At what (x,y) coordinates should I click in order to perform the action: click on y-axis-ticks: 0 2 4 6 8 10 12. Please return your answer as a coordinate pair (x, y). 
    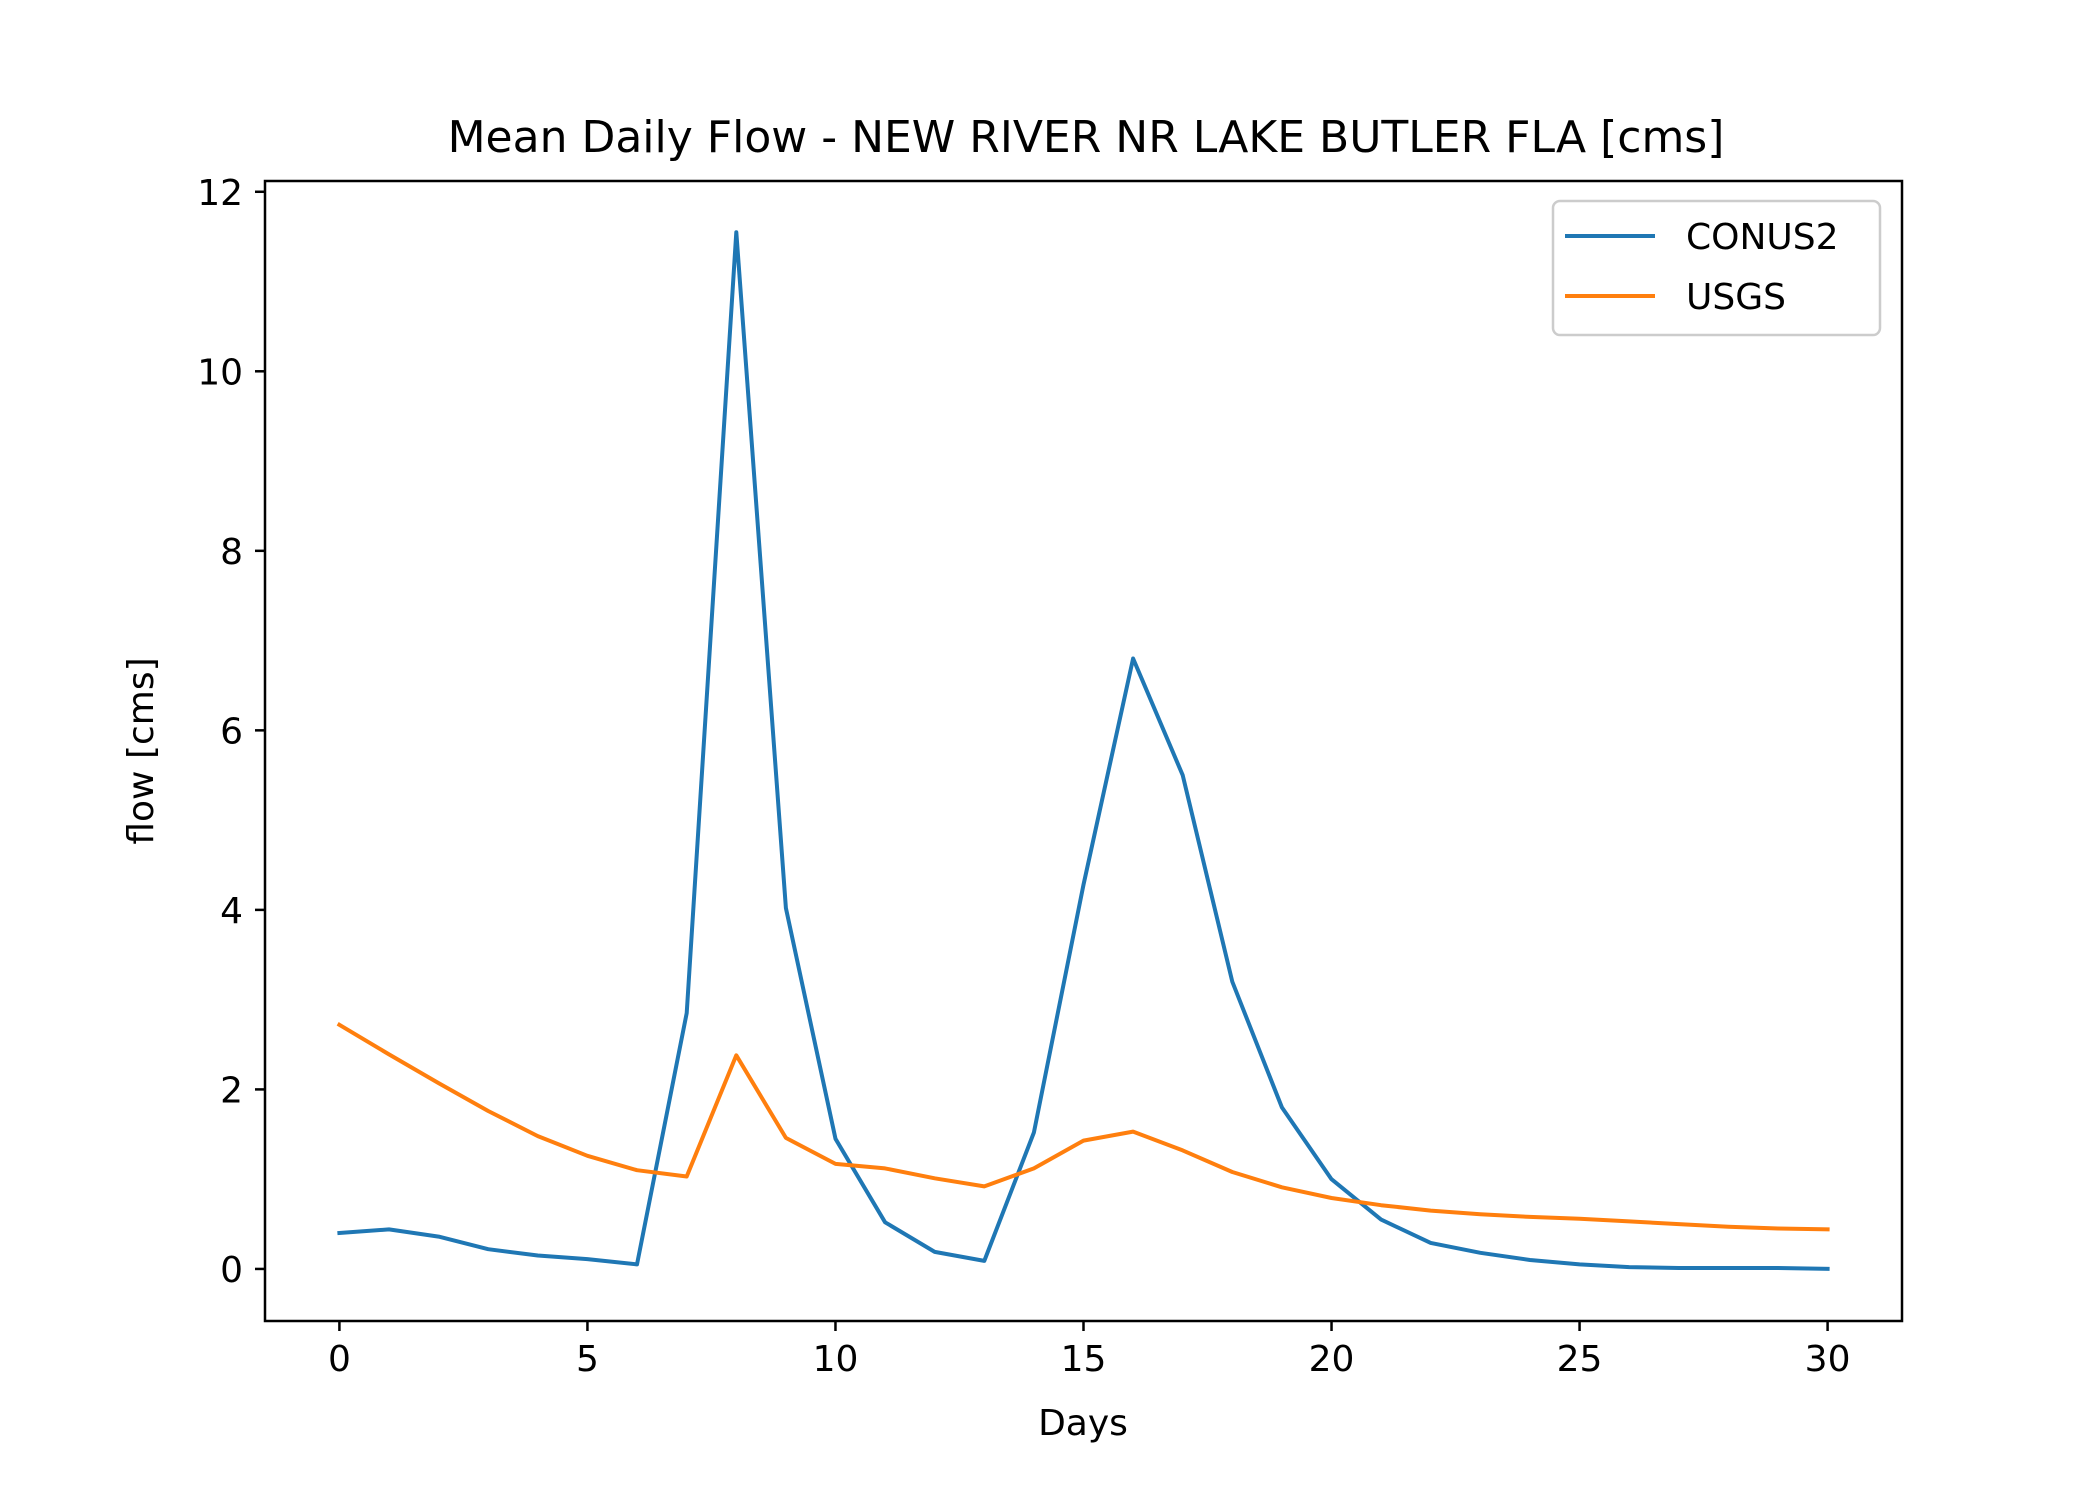
    Looking at the image, I should click on (231, 732).